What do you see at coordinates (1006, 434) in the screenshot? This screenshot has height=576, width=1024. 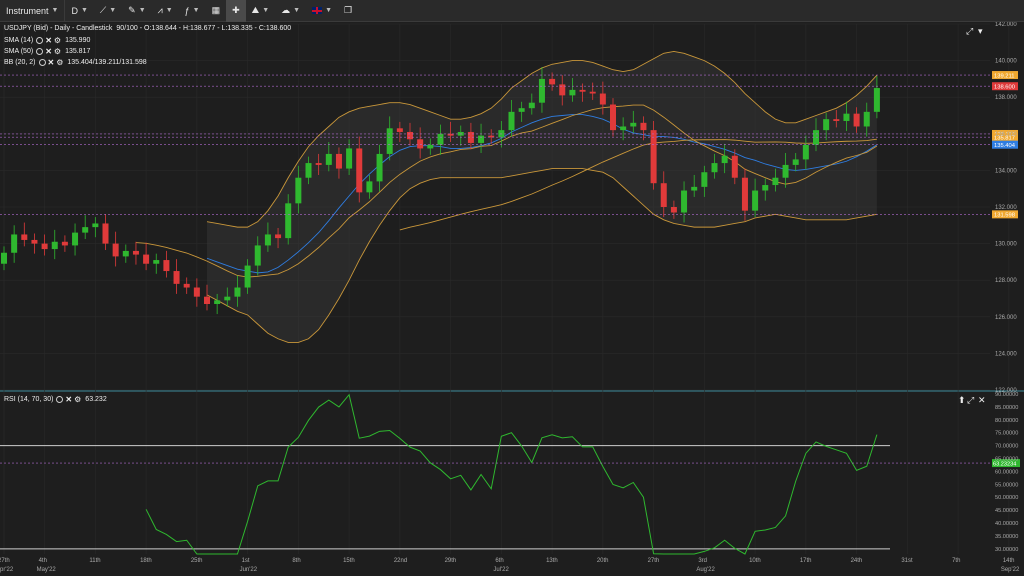 I see `rsi-tick-label: 75.00000` at bounding box center [1006, 434].